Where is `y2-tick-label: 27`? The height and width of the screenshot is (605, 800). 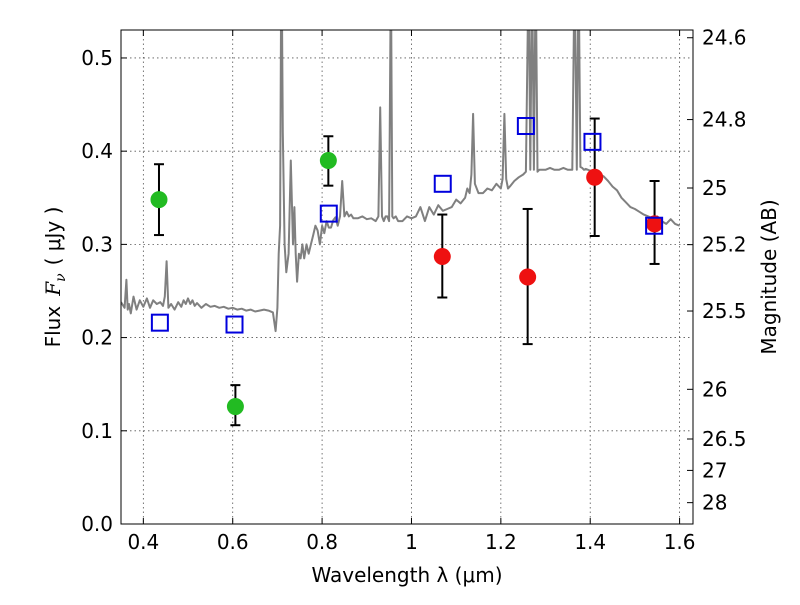
y2-tick-label: 27 is located at coordinates (714, 470).